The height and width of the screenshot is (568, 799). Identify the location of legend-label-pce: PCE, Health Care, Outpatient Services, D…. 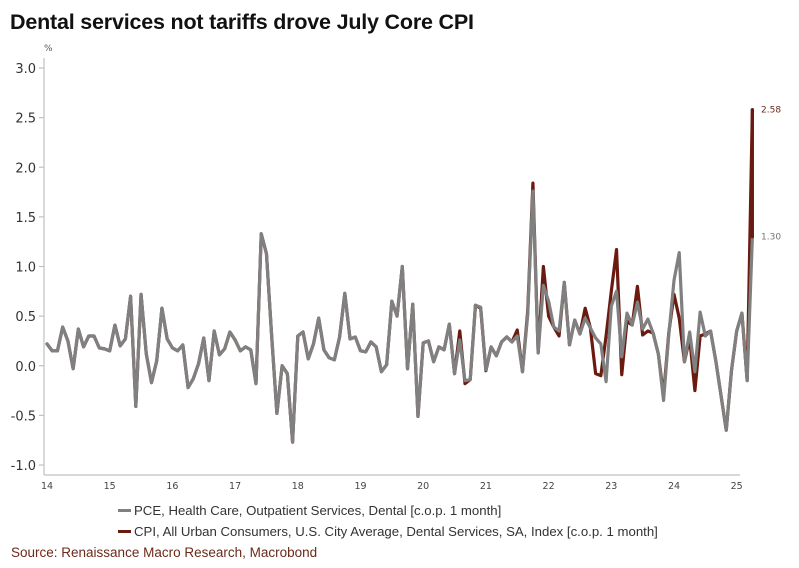
(318, 510).